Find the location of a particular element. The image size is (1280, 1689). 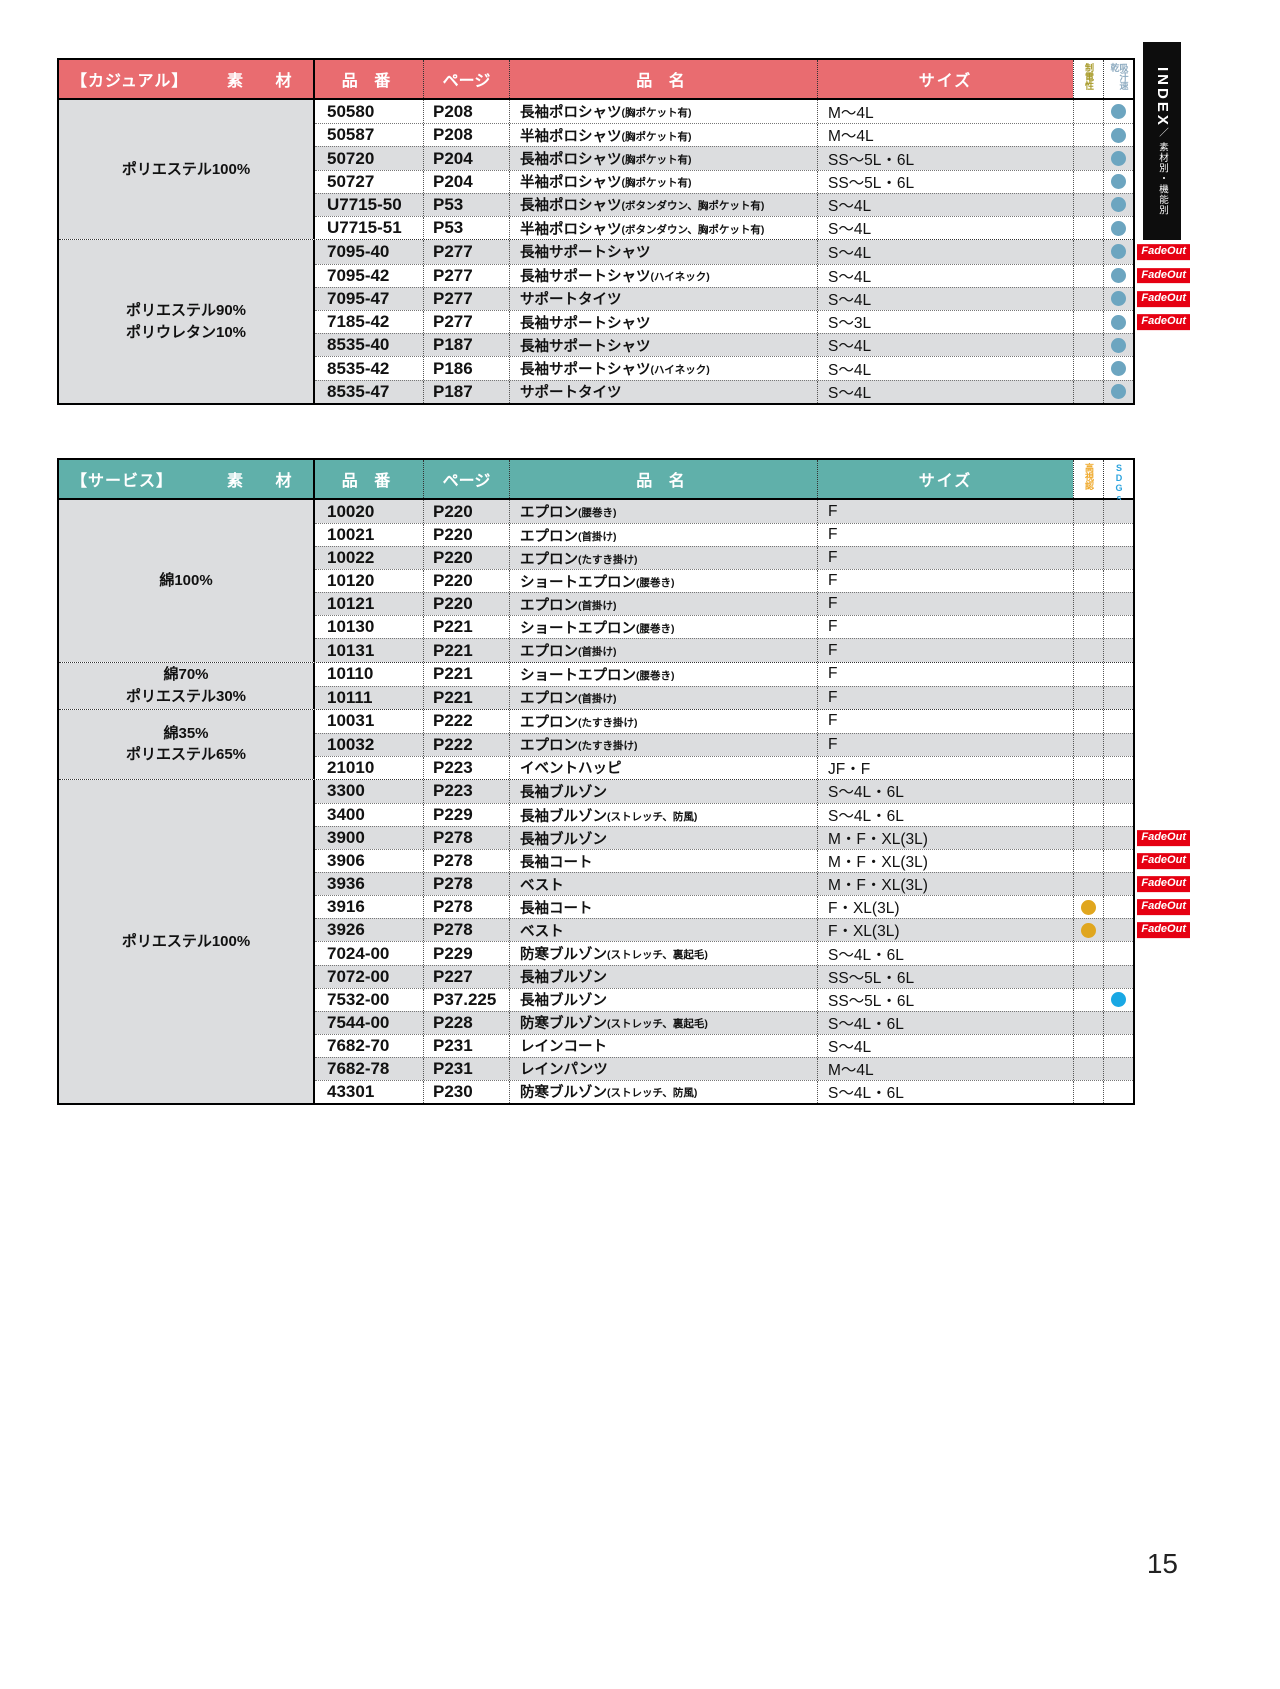

table-row: 10020 P220 エプロン (腰巻き) F is located at coordinates (724, 512).